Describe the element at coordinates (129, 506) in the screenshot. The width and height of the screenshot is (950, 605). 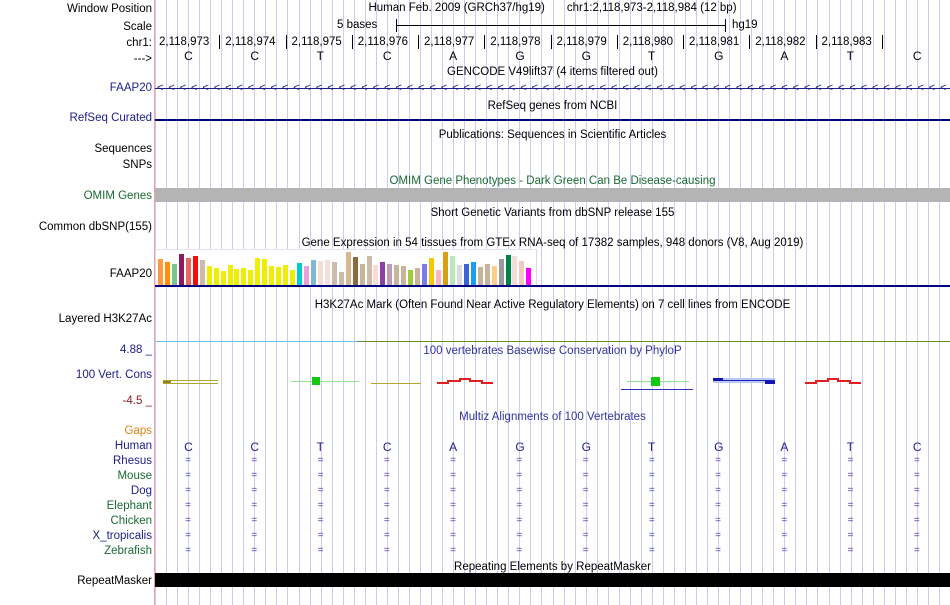
I see `species-label-elephant: Elephant` at that location.